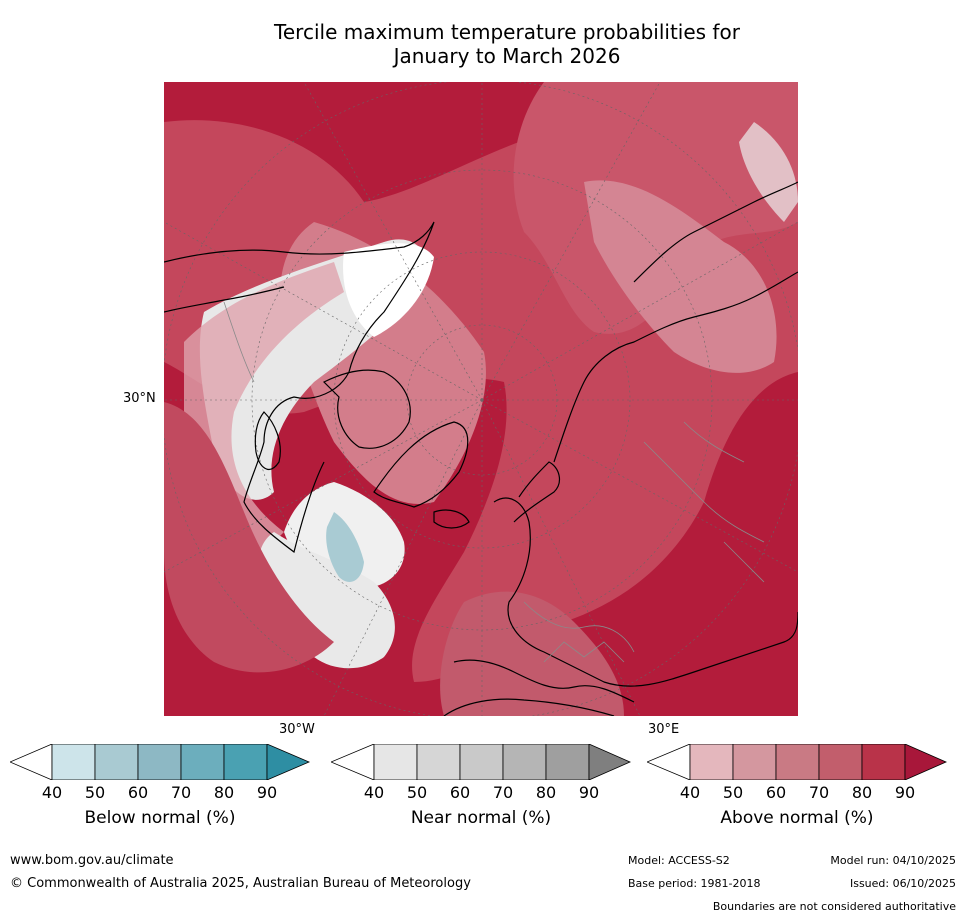 The image size is (965, 919). Describe the element at coordinates (92, 860) in the screenshot. I see `footer-url: www.bom.gov.au/climate` at that location.